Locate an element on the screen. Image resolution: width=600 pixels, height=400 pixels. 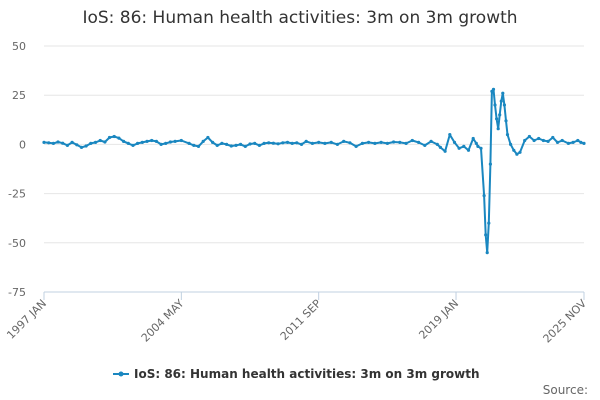
x-tick-label: 2011 SEP is located at coordinates (301, 320).